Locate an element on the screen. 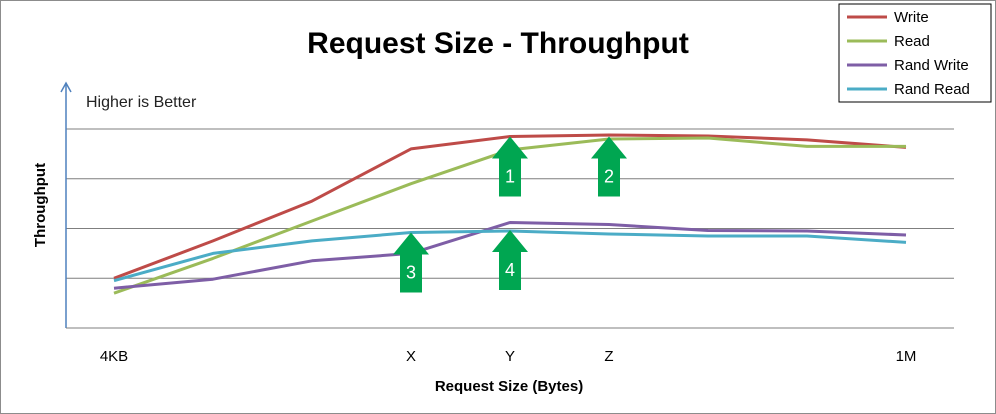 Image resolution: width=996 pixels, height=414 pixels. legend-label: Rand Read is located at coordinates (932, 89).